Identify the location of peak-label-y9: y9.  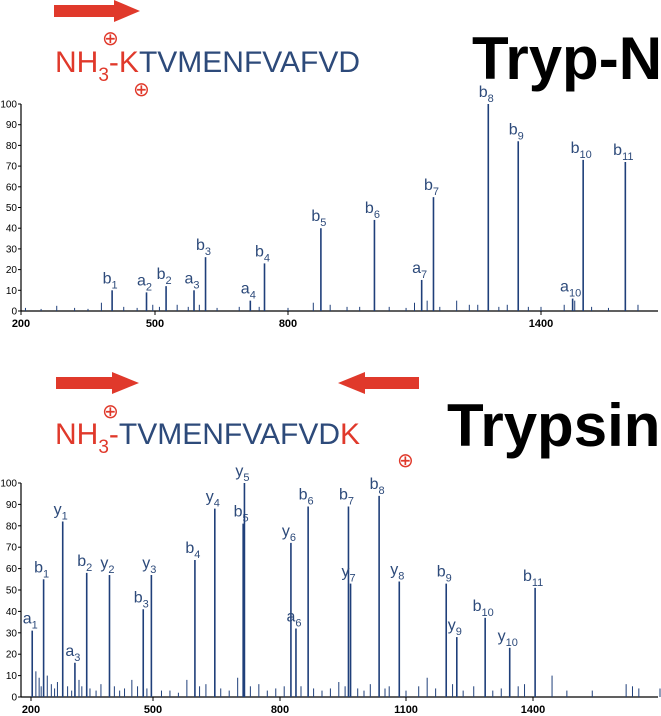
(455, 627).